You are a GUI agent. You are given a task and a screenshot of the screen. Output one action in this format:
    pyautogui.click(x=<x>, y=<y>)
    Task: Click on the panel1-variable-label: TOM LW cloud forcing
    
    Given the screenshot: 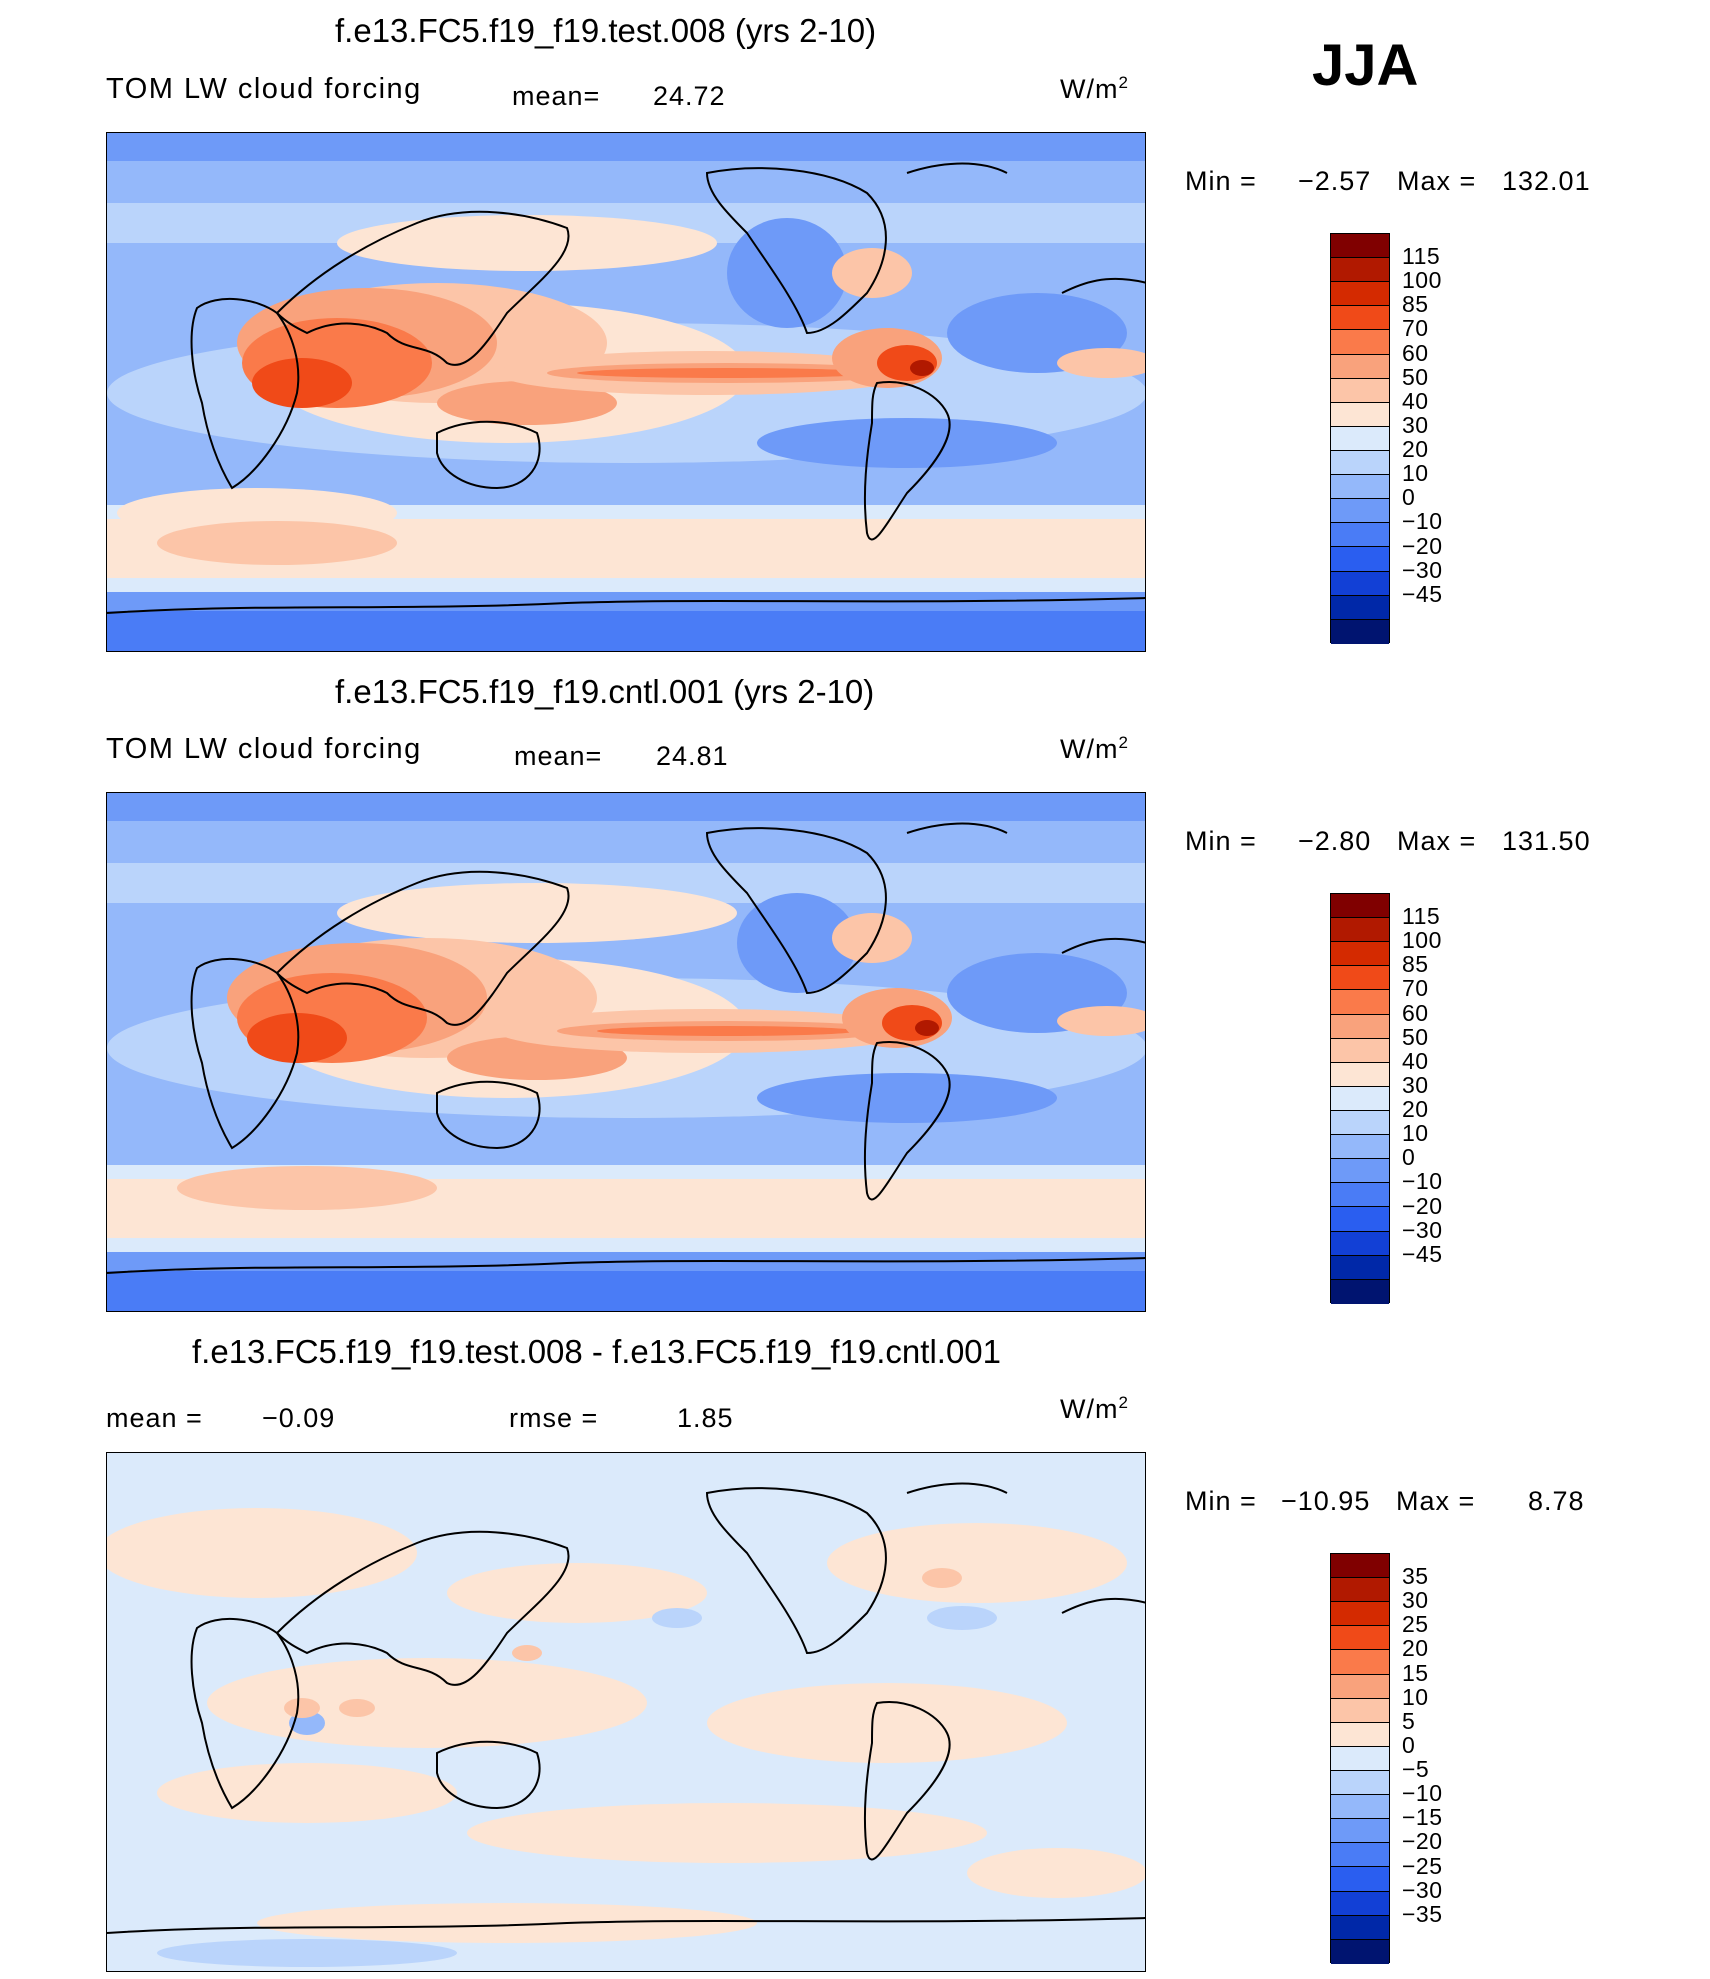 What is the action you would take?
    pyautogui.click(x=264, y=89)
    